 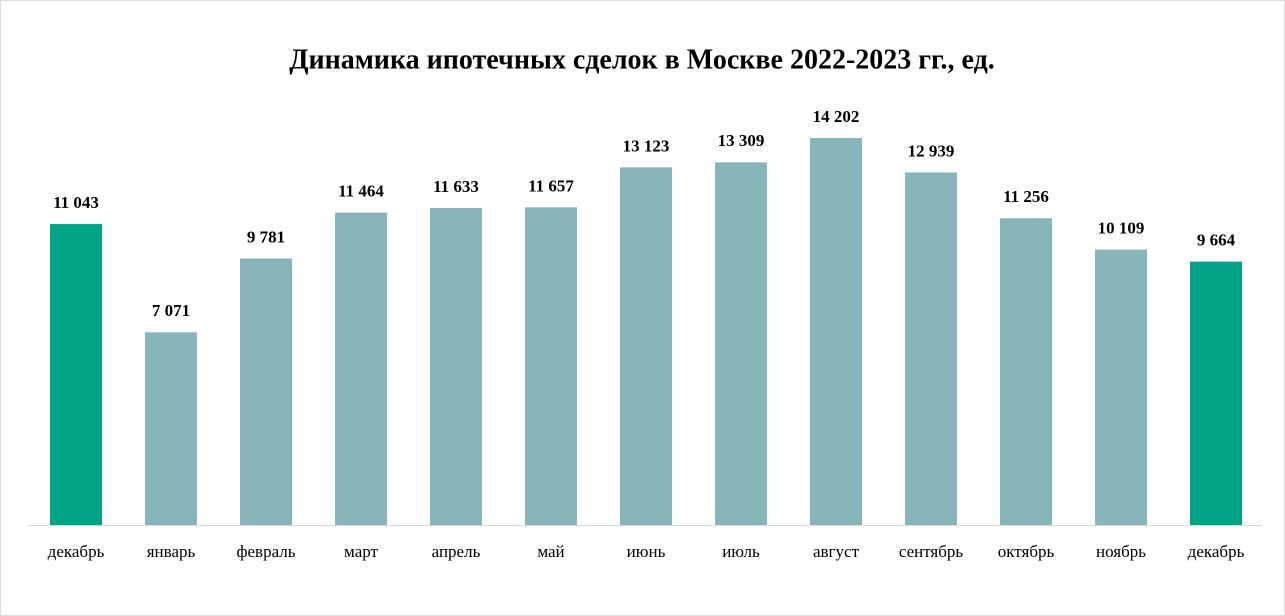 I want to click on value-label: 11 657, so click(x=551, y=185).